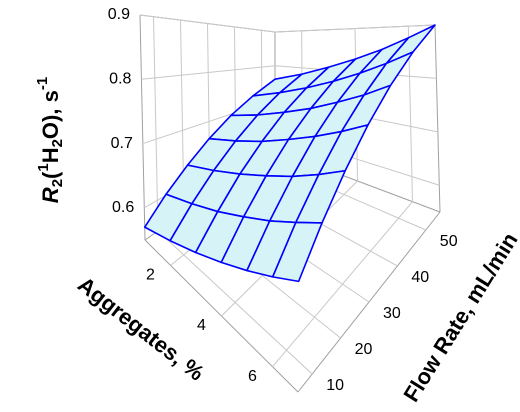 The width and height of the screenshot is (520, 412). Describe the element at coordinates (420, 277) in the screenshot. I see `y-tick-label: 40` at that location.